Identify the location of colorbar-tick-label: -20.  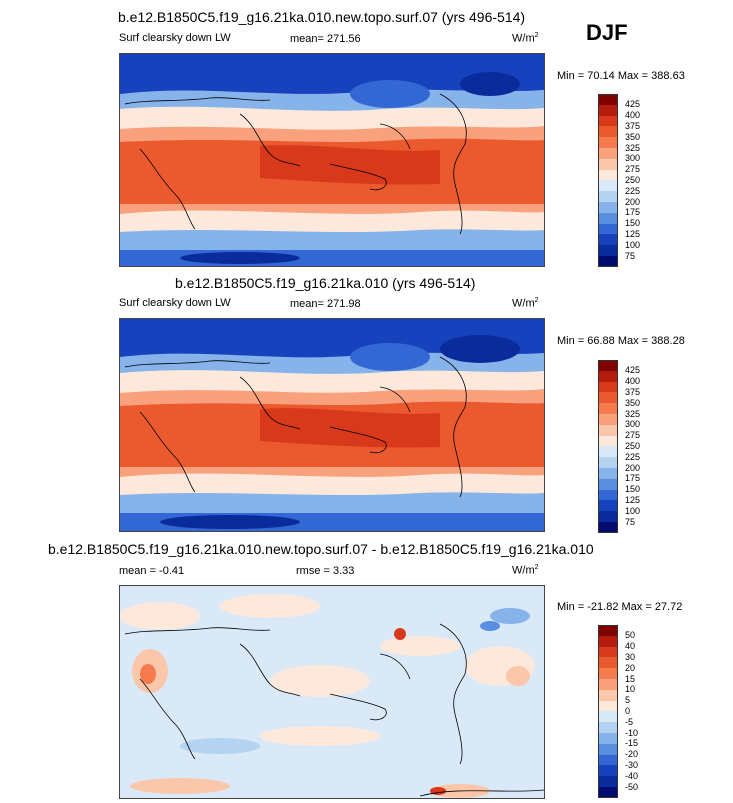
(632, 754).